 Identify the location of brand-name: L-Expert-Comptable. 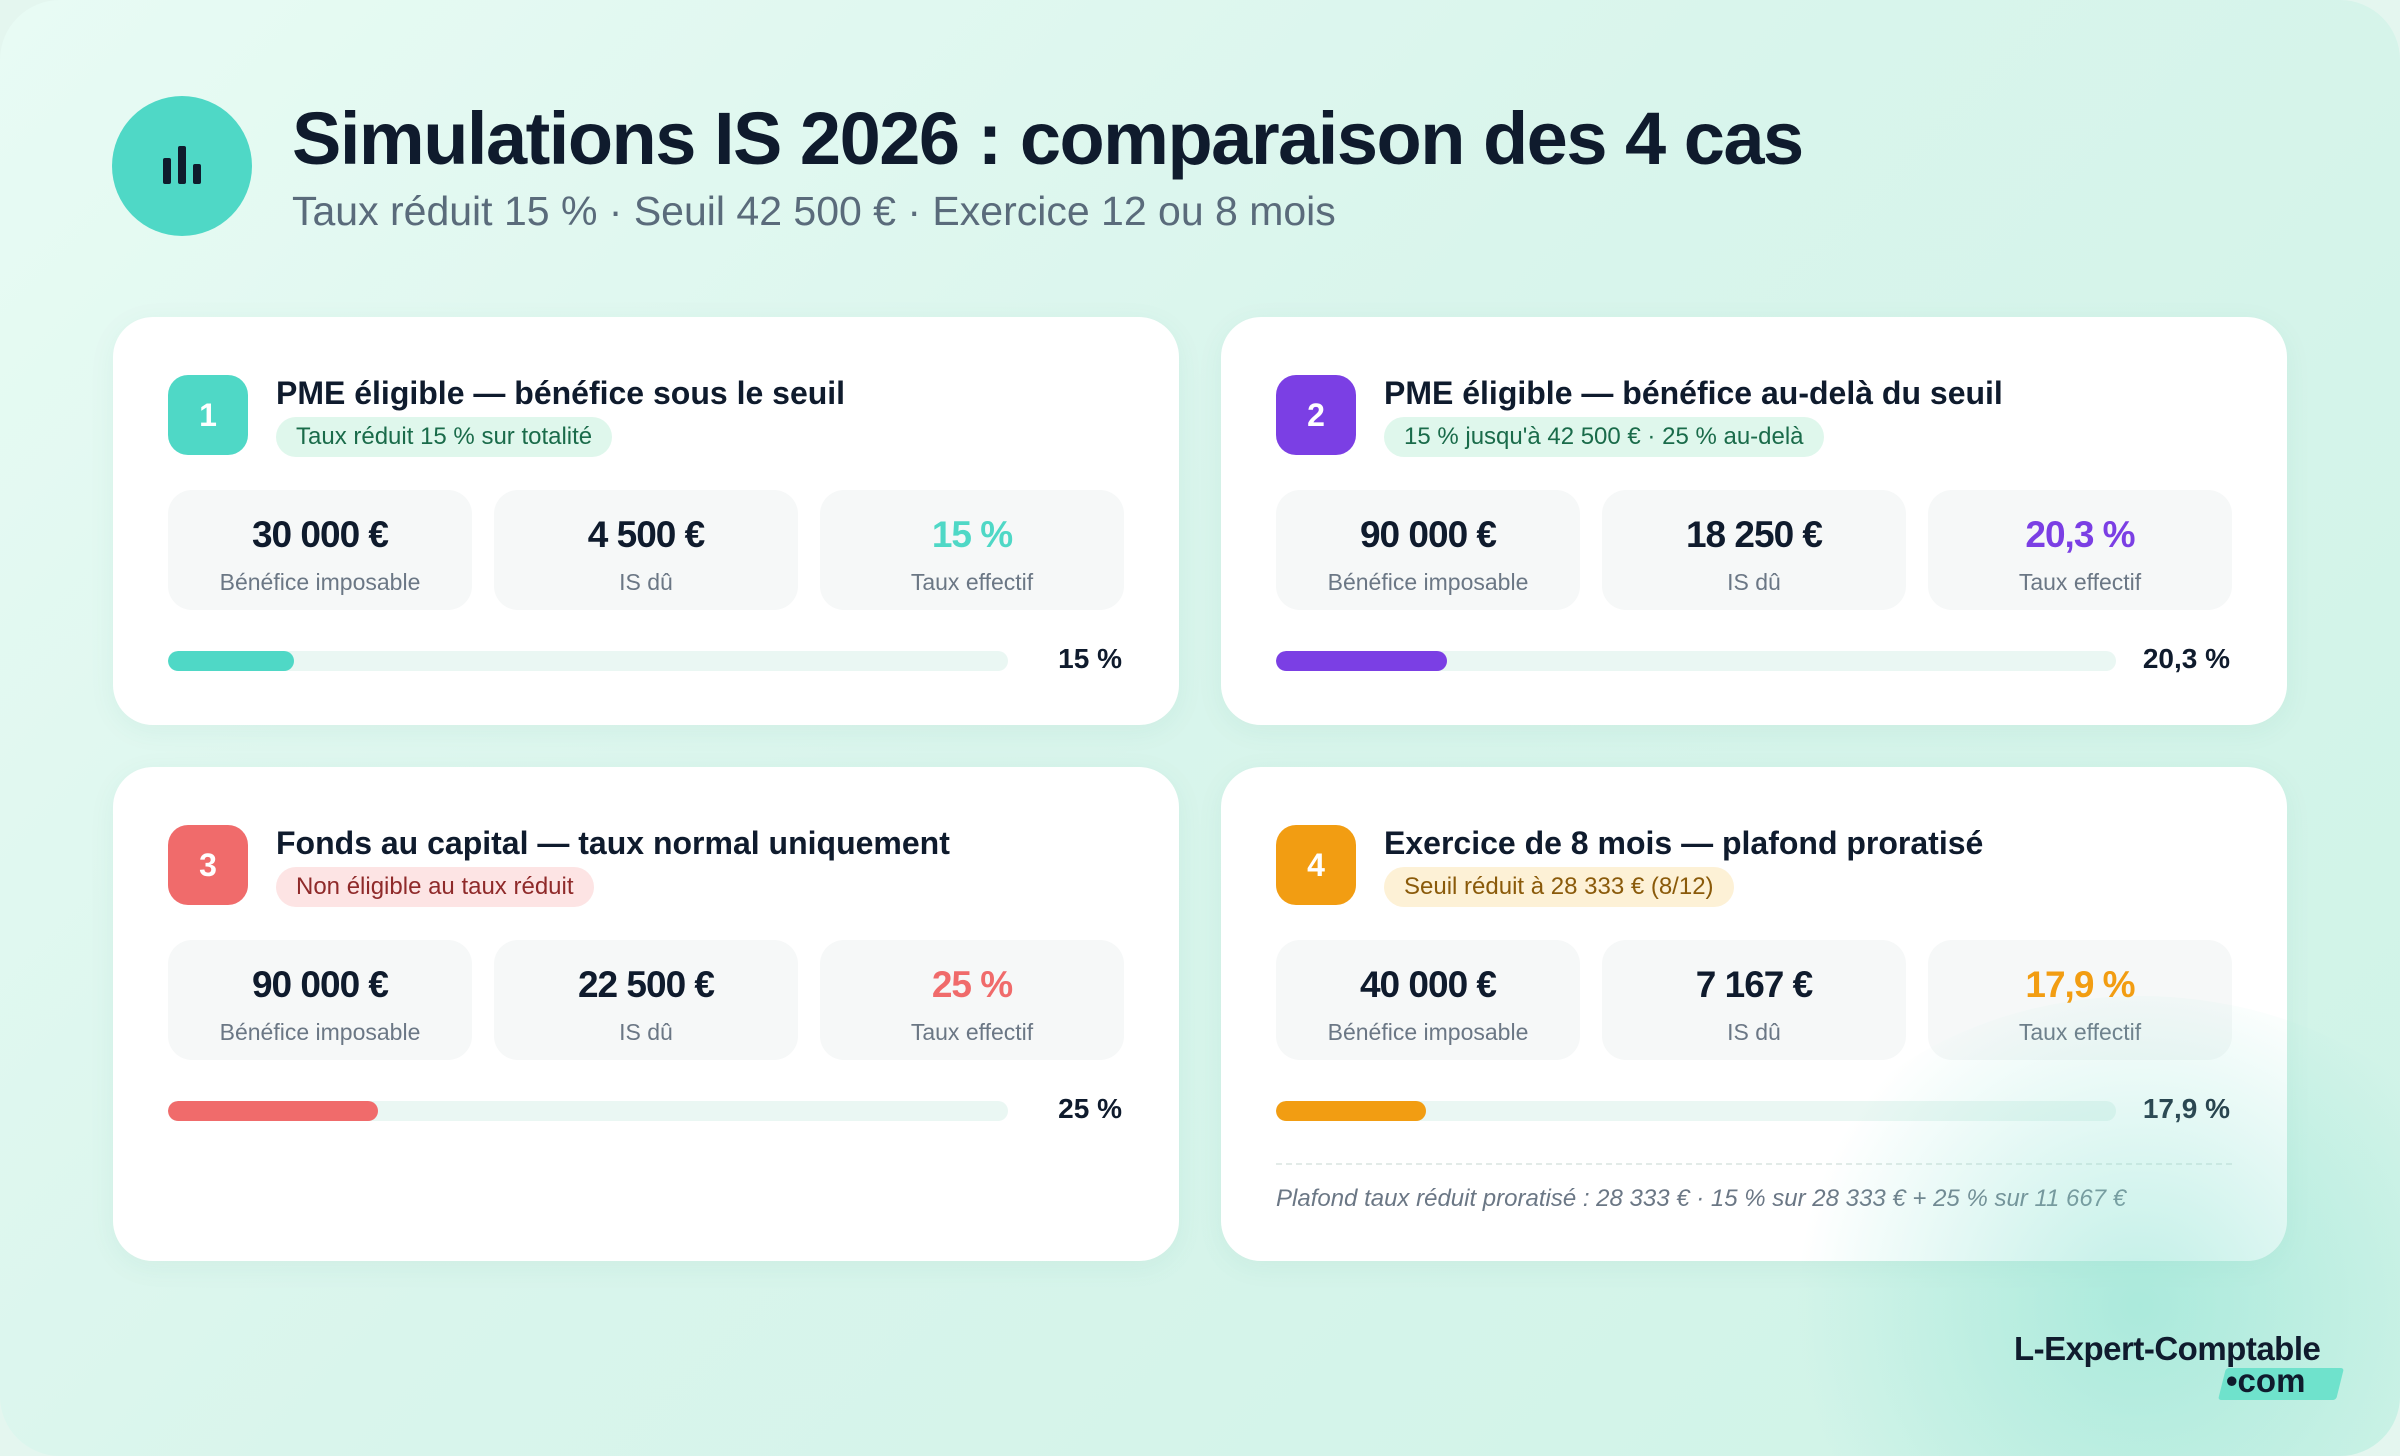
(2167, 1348).